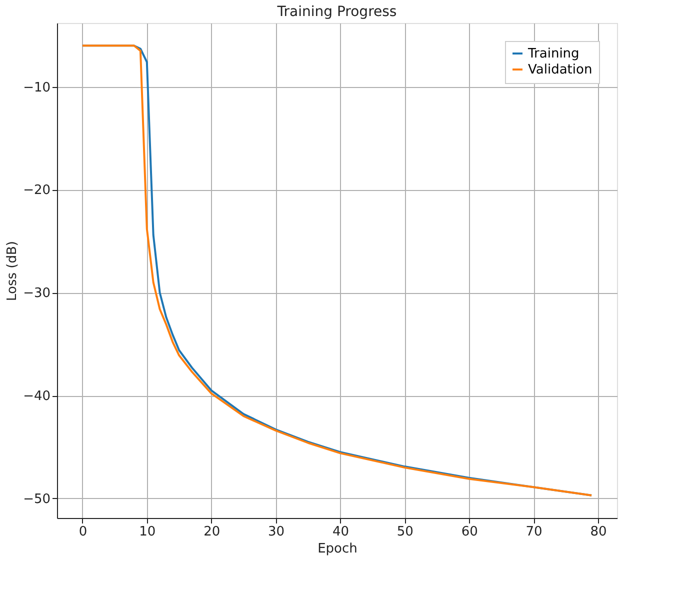  Describe the element at coordinates (36, 88) in the screenshot. I see `y-tick-label: −10` at that location.